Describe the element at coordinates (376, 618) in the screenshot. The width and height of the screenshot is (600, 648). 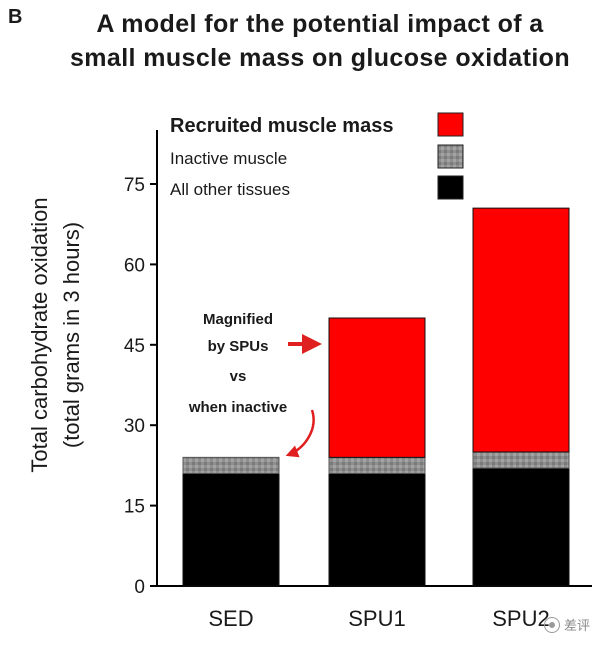
I see `x-category-label: SPU1` at that location.